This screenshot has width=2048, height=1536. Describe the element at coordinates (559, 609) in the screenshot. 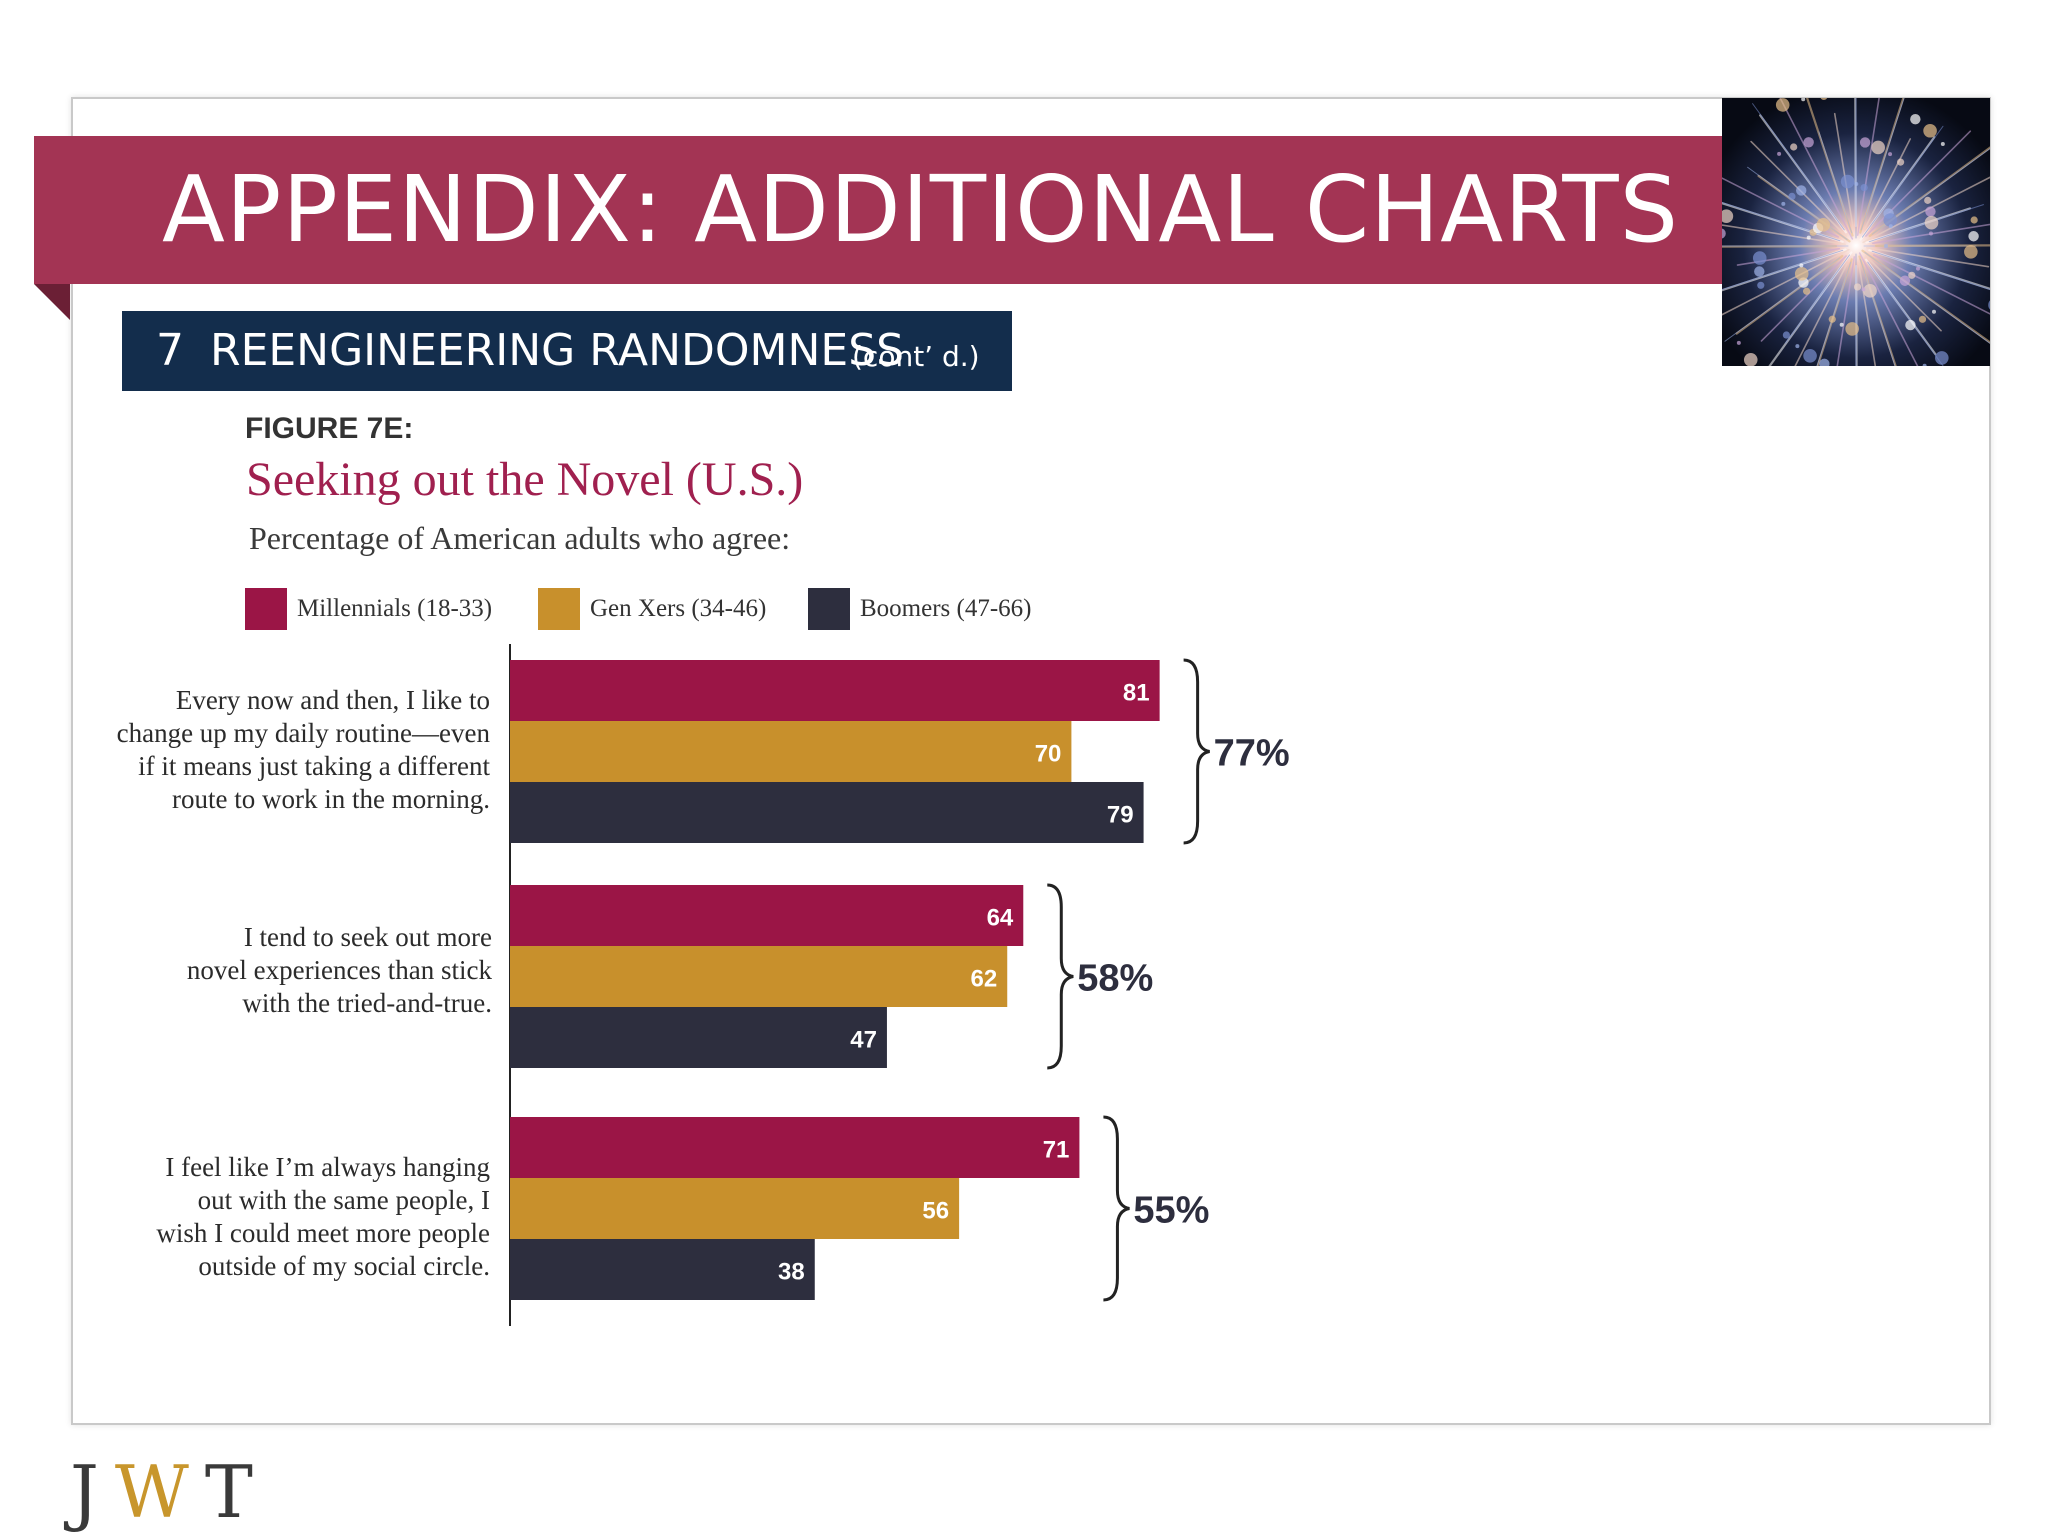

I see `legend-swatch-gen-xers` at that location.